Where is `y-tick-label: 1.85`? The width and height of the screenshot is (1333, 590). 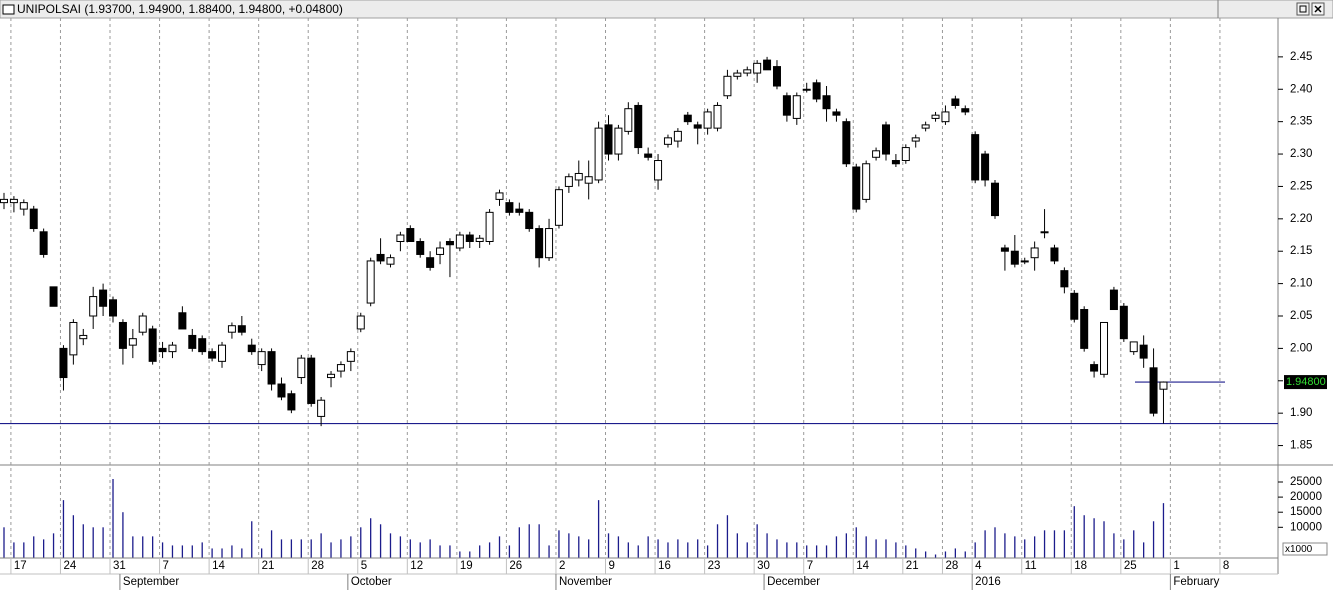
y-tick-label: 1.85 is located at coordinates (1301, 446).